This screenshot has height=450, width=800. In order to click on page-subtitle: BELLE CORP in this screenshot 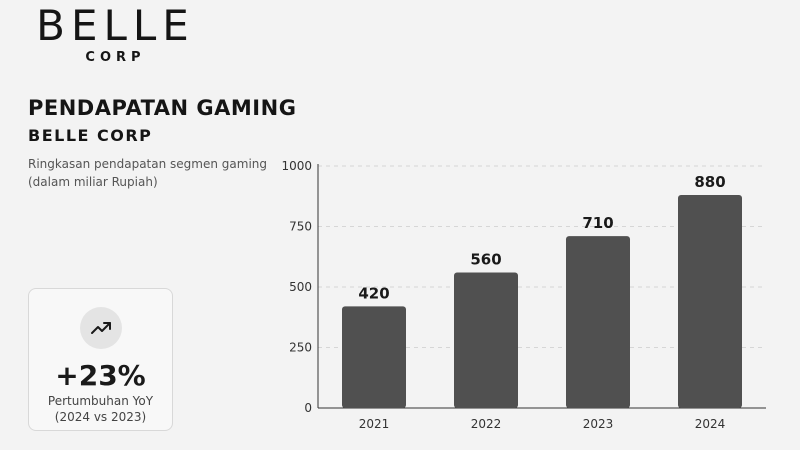, I will do `click(90, 135)`.